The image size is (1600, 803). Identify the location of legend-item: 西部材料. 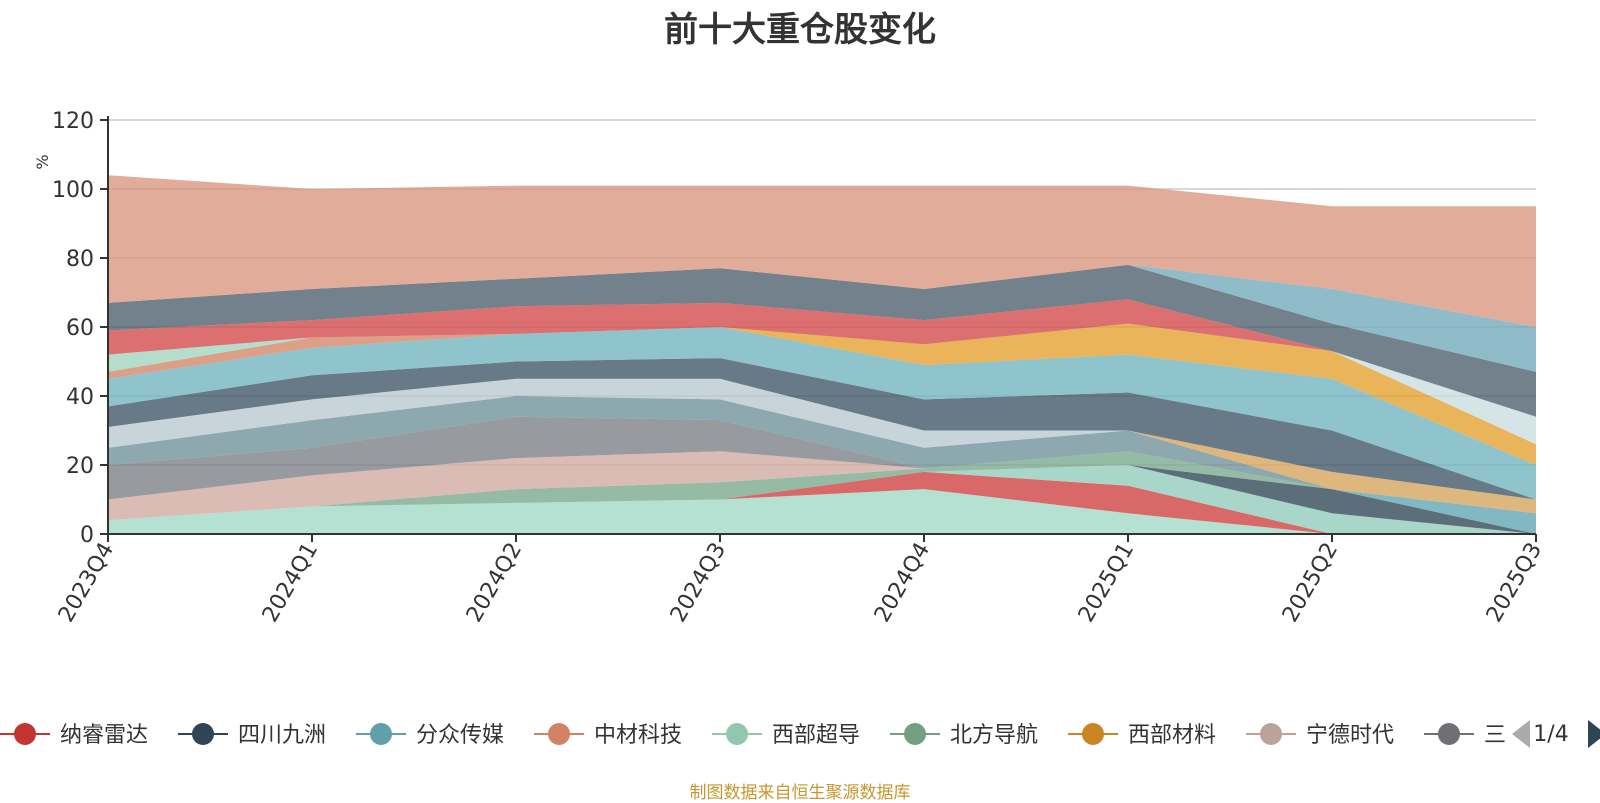
(1142, 735).